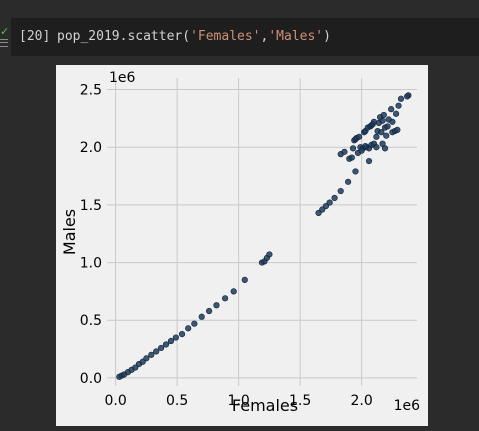 The height and width of the screenshot is (431, 479). I want to click on y-tick-label: 1.5, so click(91, 206).